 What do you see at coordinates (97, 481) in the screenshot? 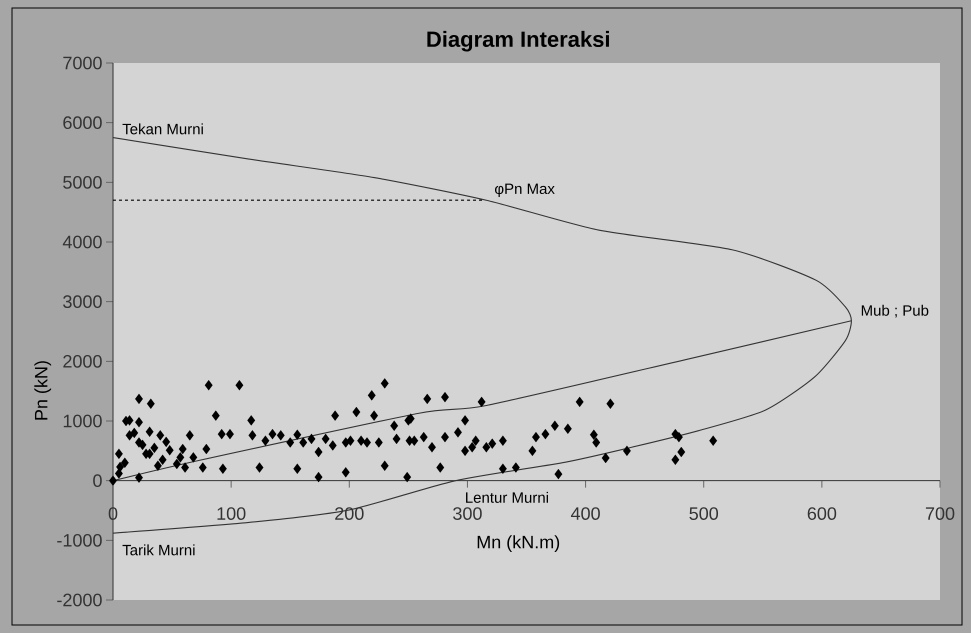
I see `y-tick-label: 0` at bounding box center [97, 481].